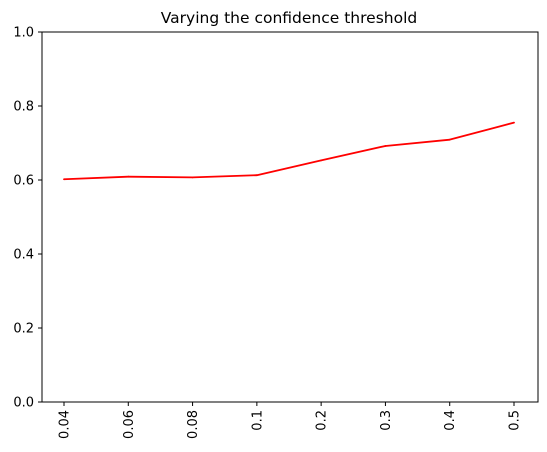 This screenshot has width=547, height=452. I want to click on x-tick-label: 0.1, so click(257, 420).